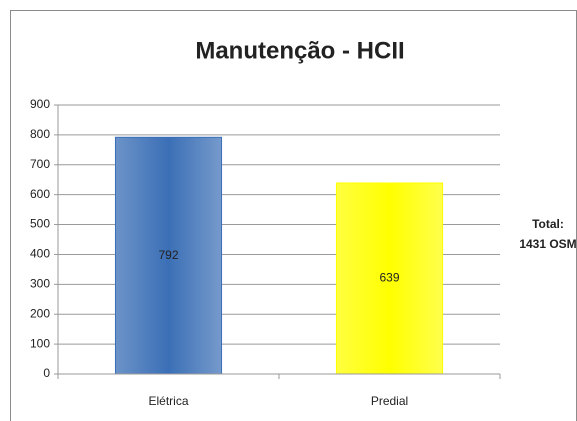  What do you see at coordinates (168, 401) in the screenshot?
I see `x-tick-label: Elétrica` at bounding box center [168, 401].